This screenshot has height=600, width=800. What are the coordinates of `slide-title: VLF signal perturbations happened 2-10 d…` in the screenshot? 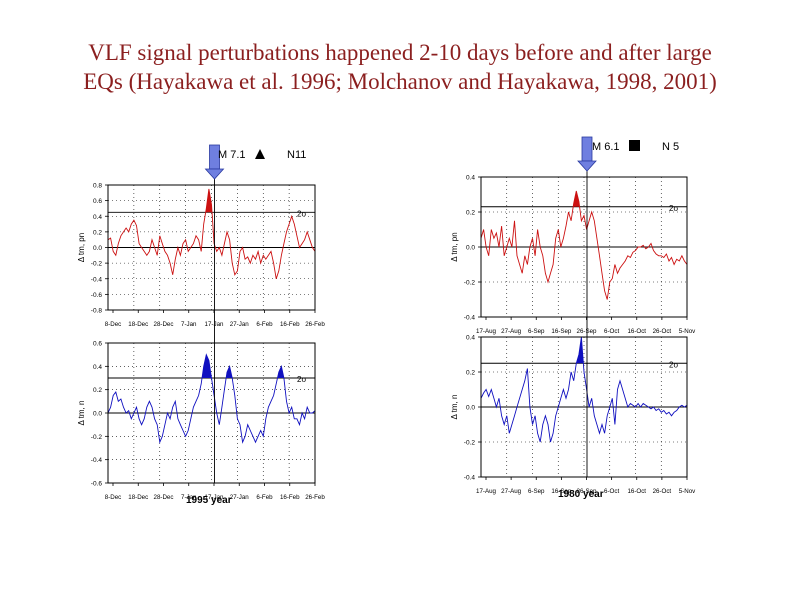 It's located at (400, 67).